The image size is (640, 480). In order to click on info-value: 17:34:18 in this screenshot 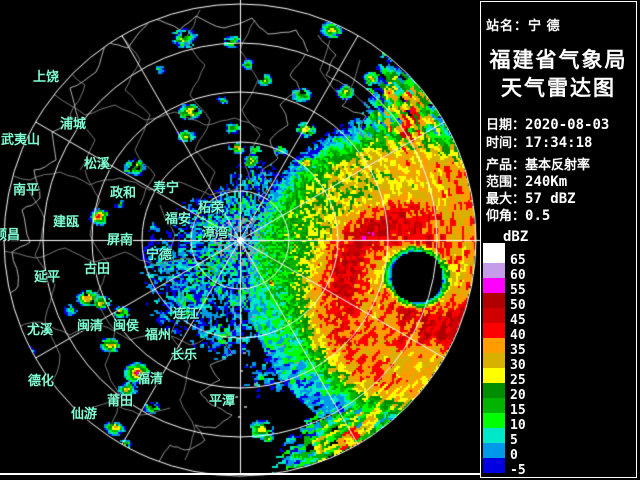, I will do `click(559, 143)`.